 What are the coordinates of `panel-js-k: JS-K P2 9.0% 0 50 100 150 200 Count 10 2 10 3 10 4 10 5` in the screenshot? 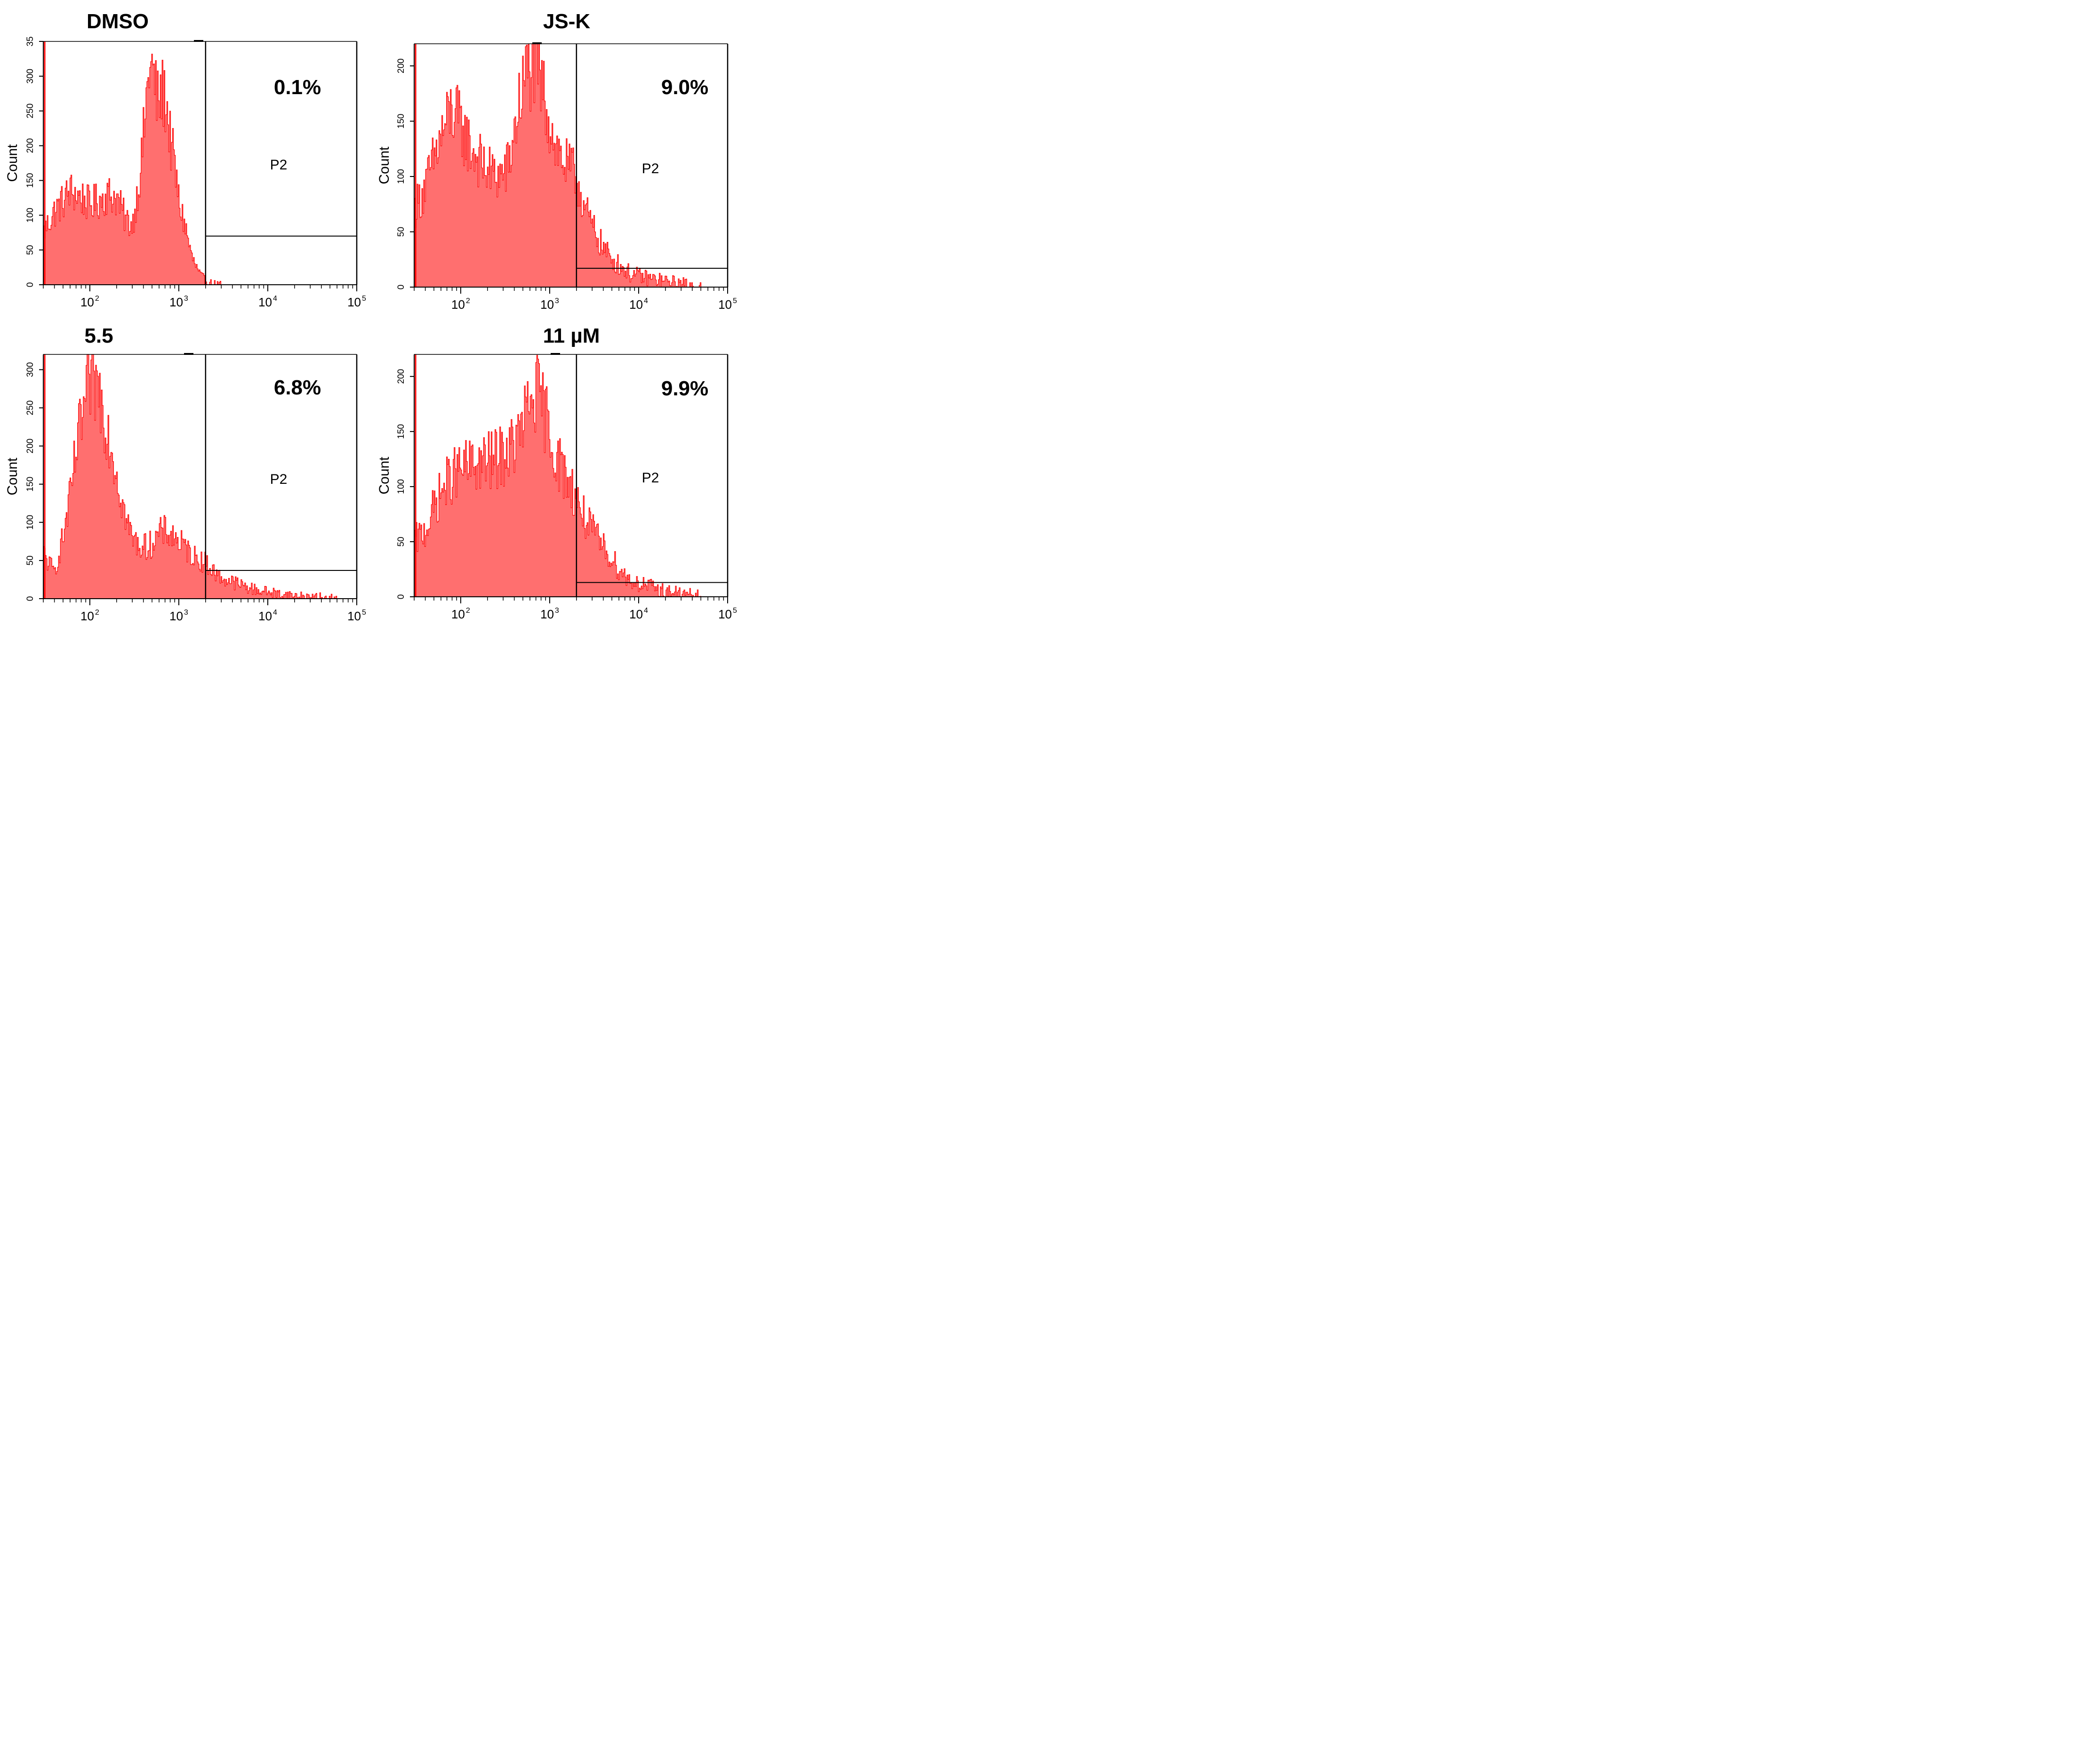 It's located at (557, 161).